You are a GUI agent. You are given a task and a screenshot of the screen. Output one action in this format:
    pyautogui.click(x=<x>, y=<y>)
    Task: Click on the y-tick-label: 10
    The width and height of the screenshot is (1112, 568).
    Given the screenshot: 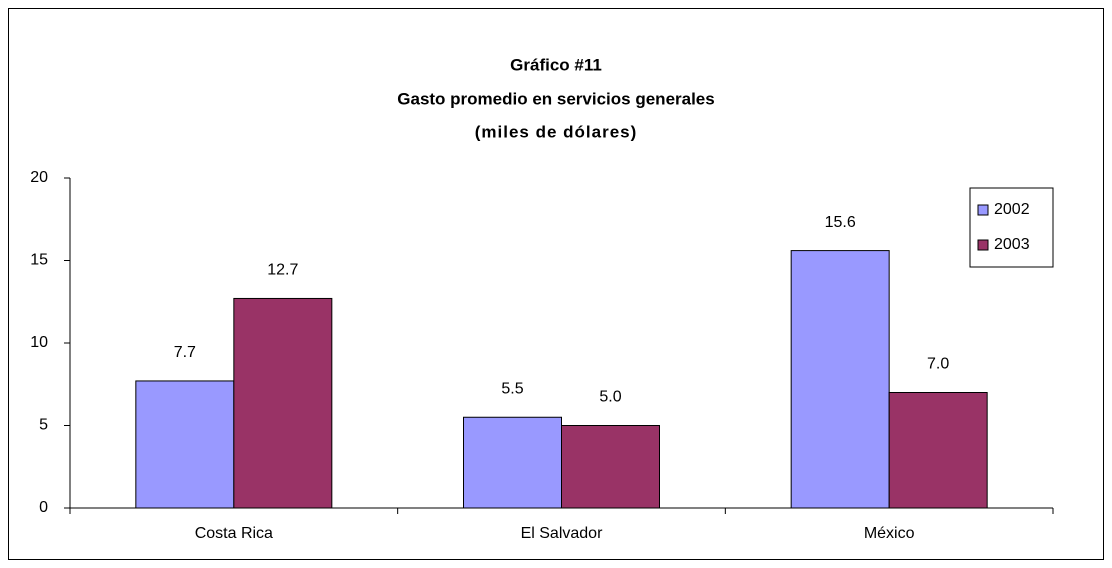 What is the action you would take?
    pyautogui.click(x=39, y=342)
    